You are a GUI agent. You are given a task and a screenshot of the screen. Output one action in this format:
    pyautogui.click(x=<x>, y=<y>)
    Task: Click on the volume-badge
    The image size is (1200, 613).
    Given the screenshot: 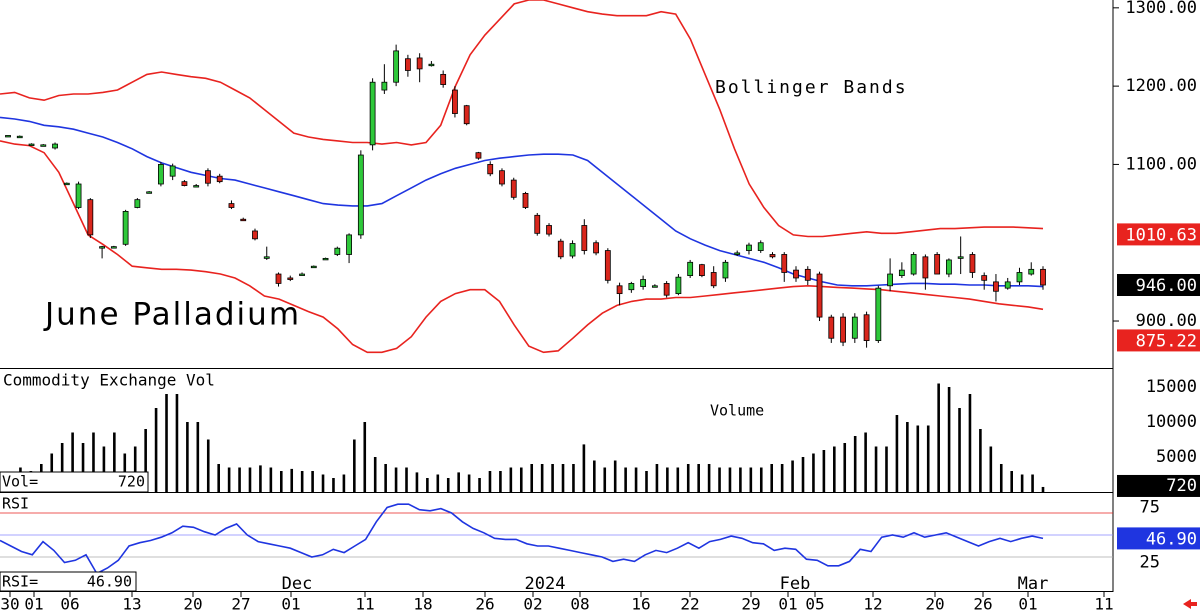 What is the action you would take?
    pyautogui.click(x=1158, y=485)
    